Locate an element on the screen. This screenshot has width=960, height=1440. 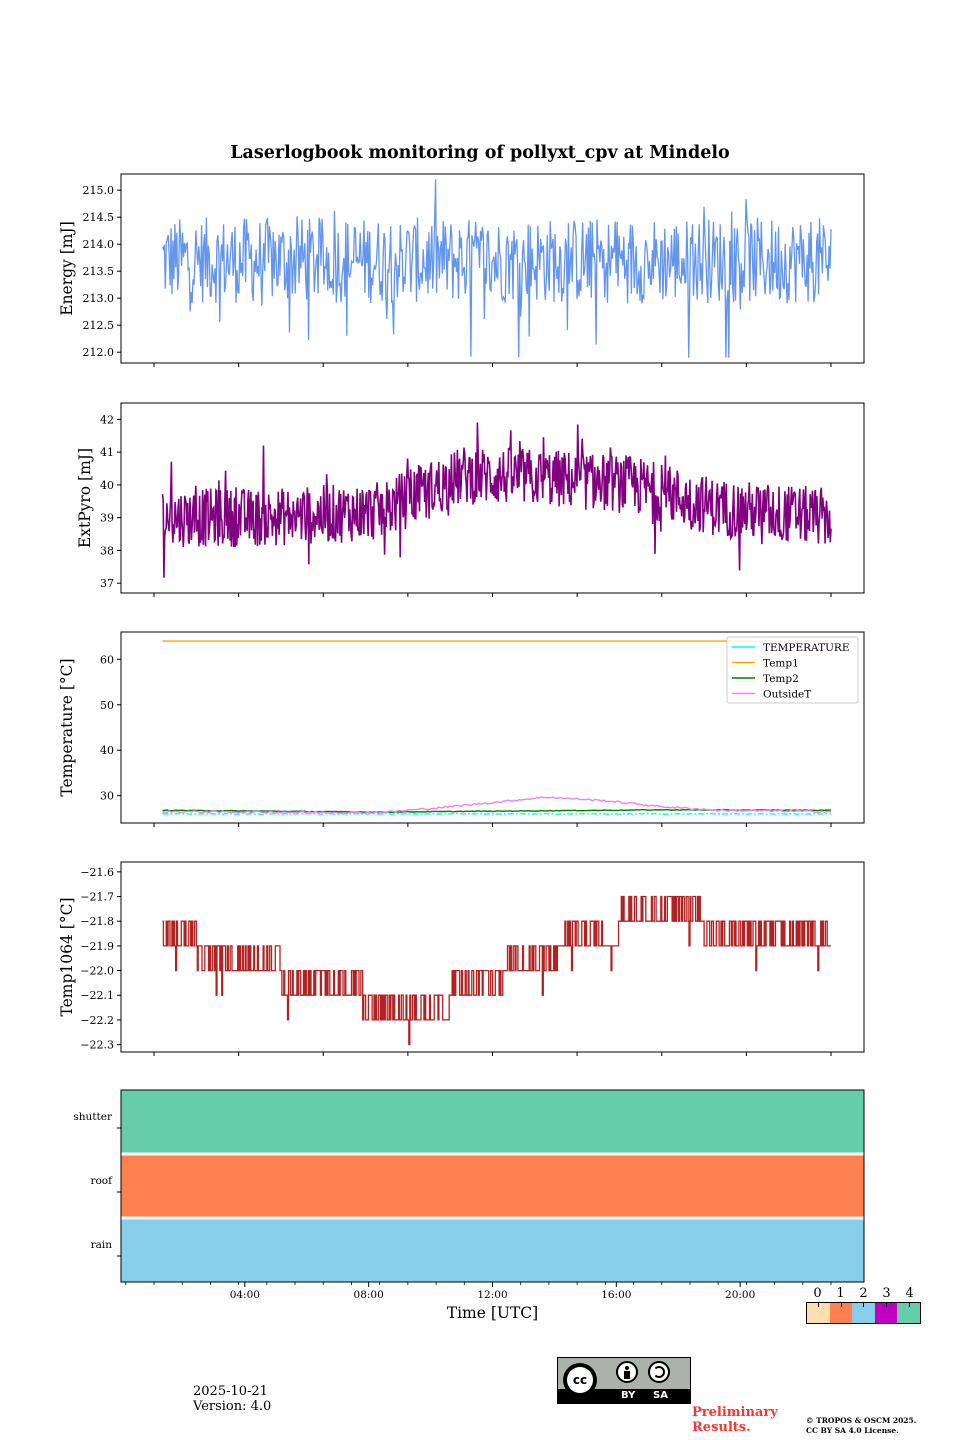
temp1064-ytick-label: −21.7 is located at coordinates (97, 897).